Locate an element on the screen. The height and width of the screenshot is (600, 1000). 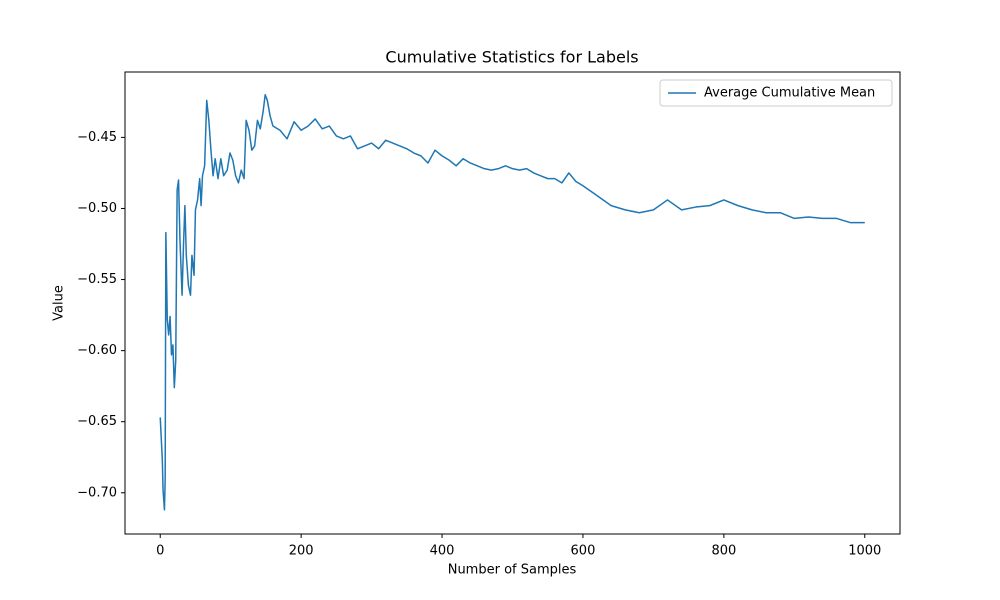
legend-label: Average Cumulative Mean is located at coordinates (789, 93).